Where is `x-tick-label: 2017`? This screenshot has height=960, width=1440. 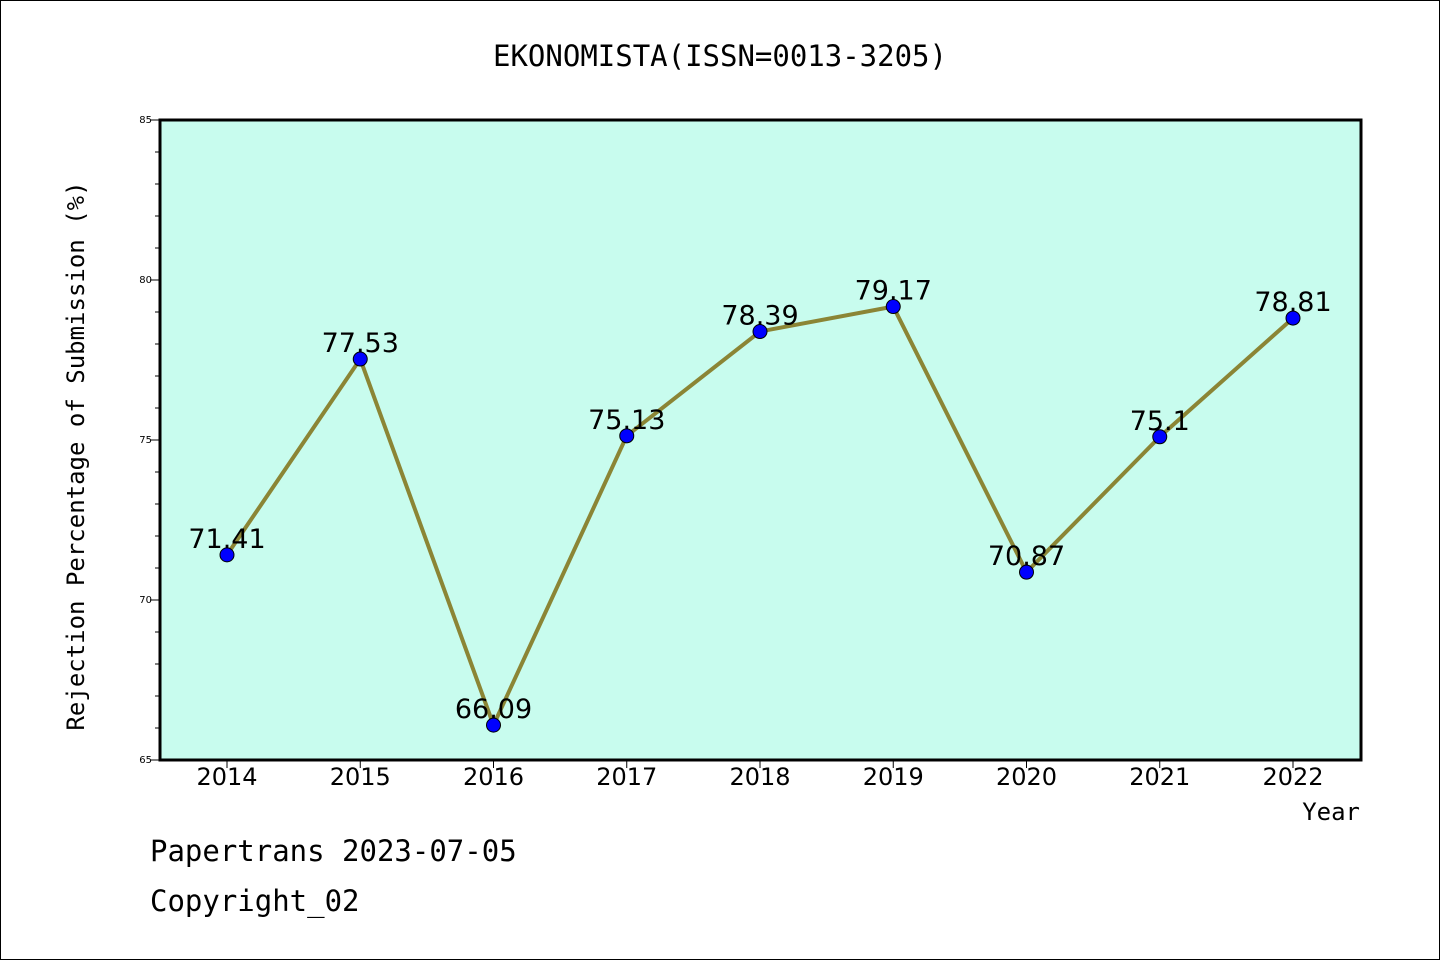
x-tick-label: 2017 is located at coordinates (626, 777).